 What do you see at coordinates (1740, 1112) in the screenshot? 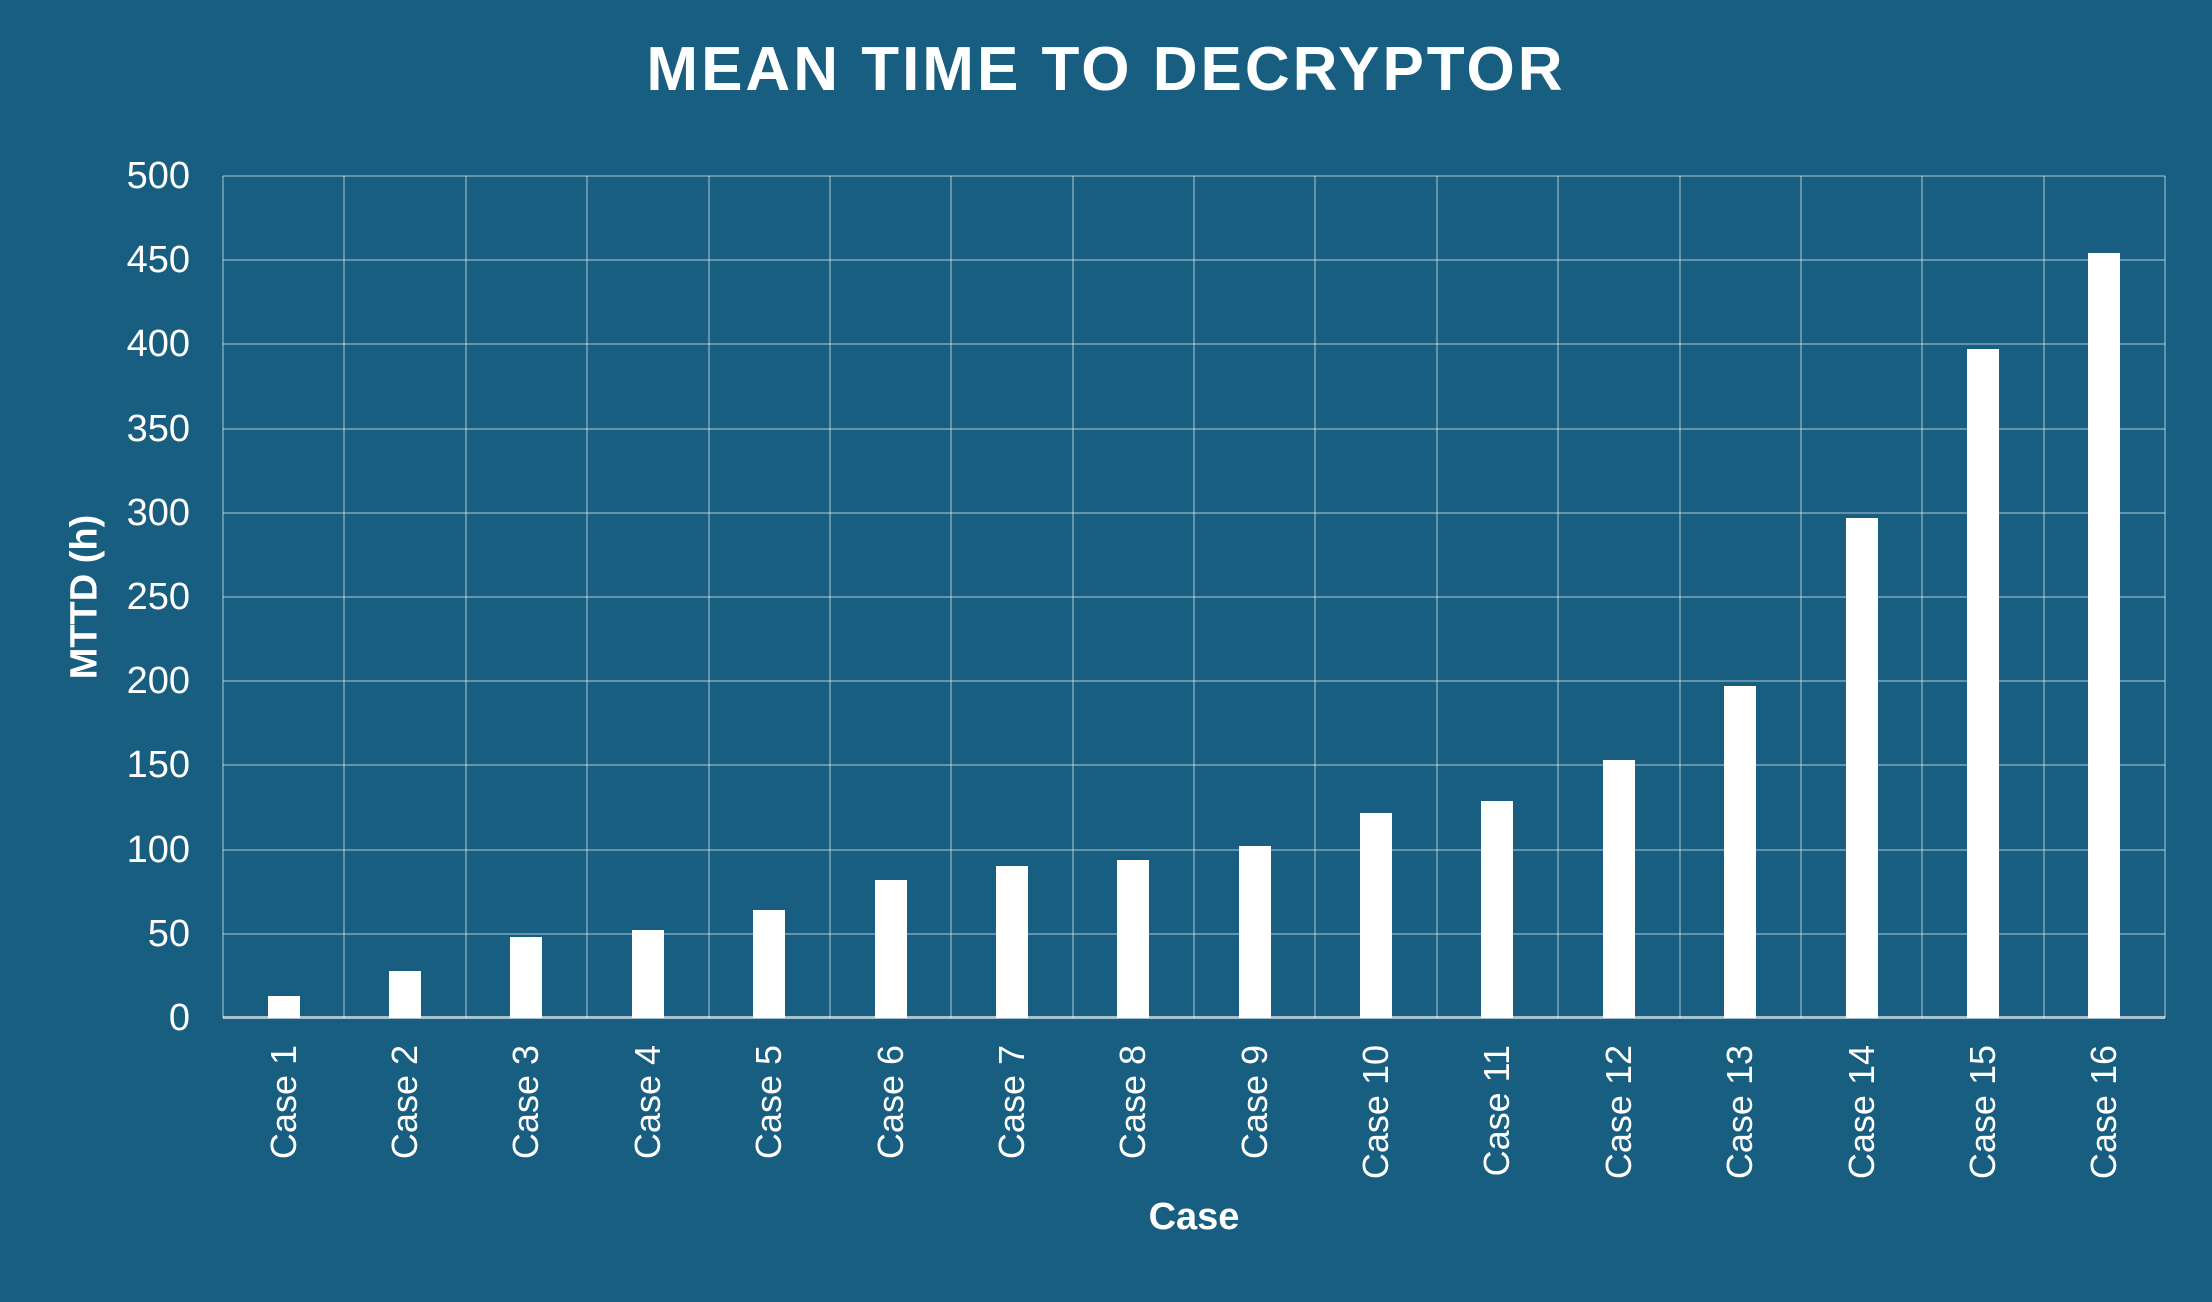
I see `x-tick-label: Case 13` at bounding box center [1740, 1112].